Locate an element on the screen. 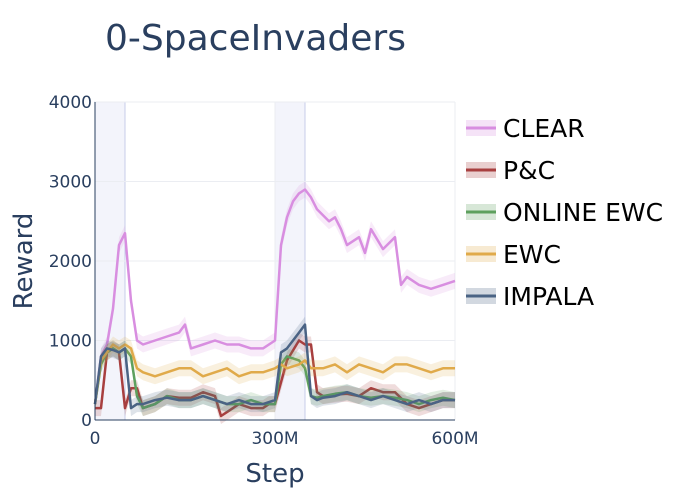 The image size is (700, 500). x-tick-label: 600M is located at coordinates (454, 439).